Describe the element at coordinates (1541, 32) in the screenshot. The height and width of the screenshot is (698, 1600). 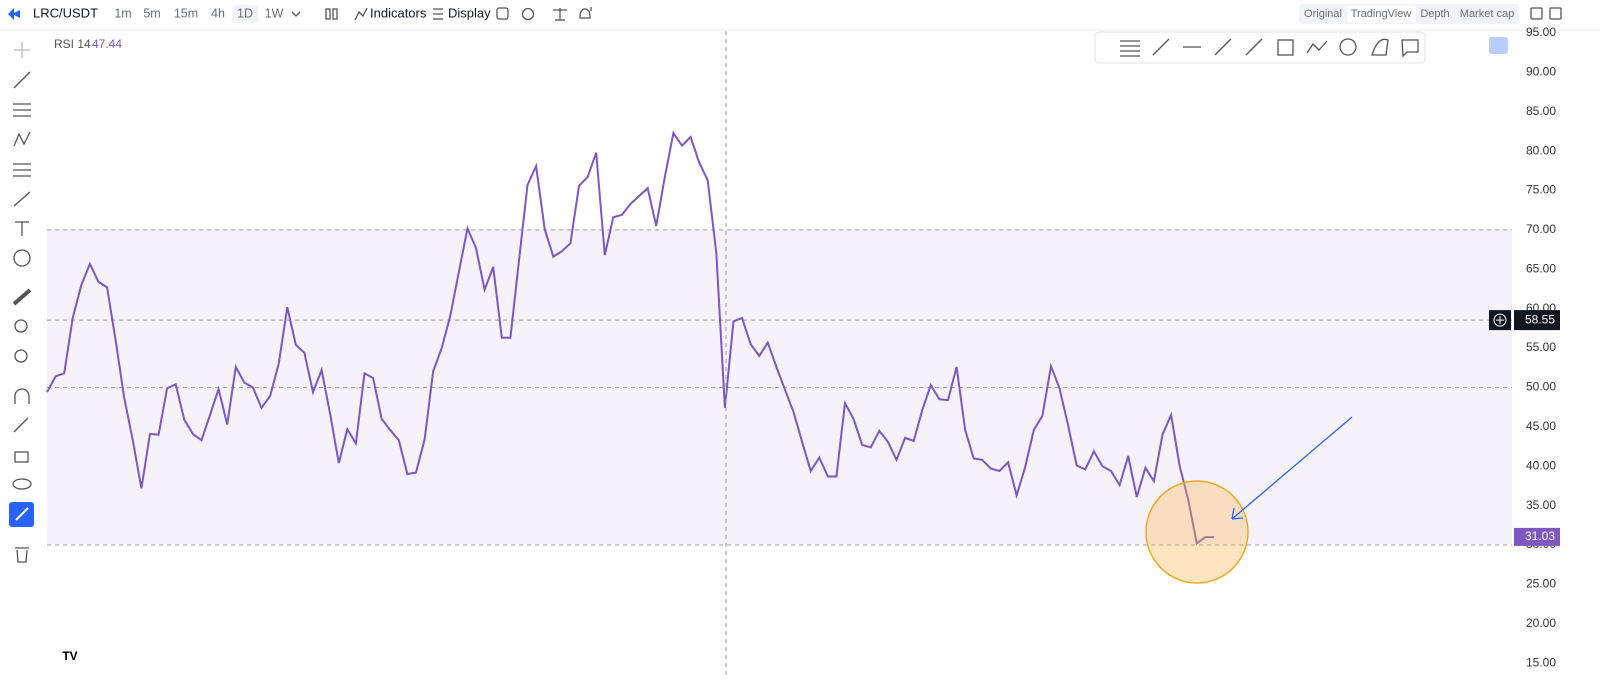
I see `y-tick-label: 95.00` at that location.